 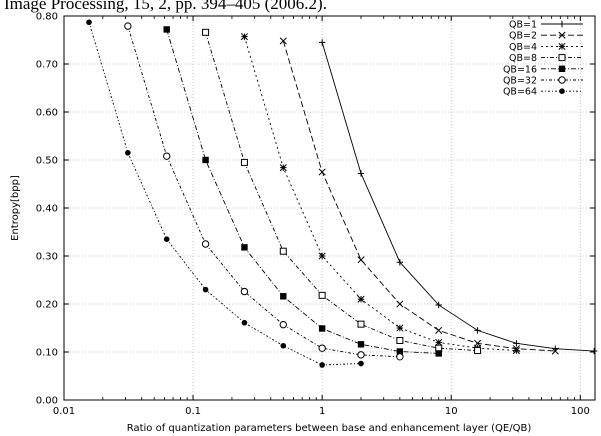 I want to click on legend-label: QB=1, so click(x=523, y=25).